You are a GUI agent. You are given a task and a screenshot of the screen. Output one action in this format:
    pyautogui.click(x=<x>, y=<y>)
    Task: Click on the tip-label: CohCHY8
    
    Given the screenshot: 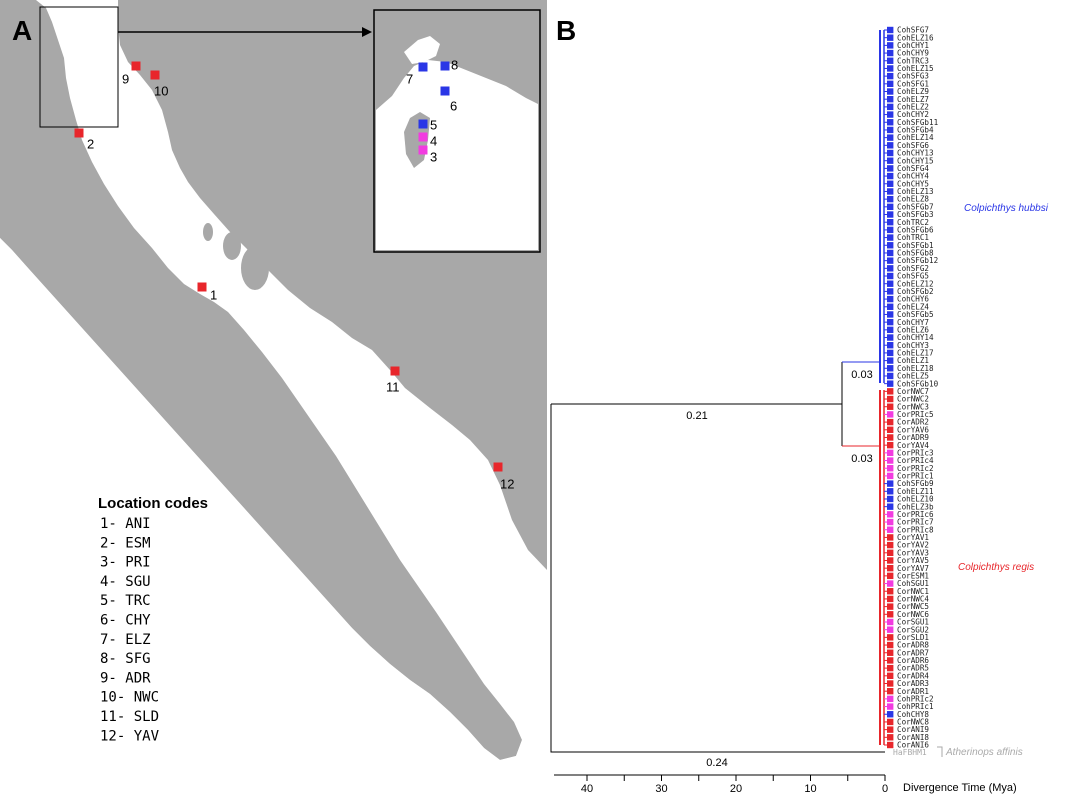 What is the action you would take?
    pyautogui.click(x=913, y=714)
    